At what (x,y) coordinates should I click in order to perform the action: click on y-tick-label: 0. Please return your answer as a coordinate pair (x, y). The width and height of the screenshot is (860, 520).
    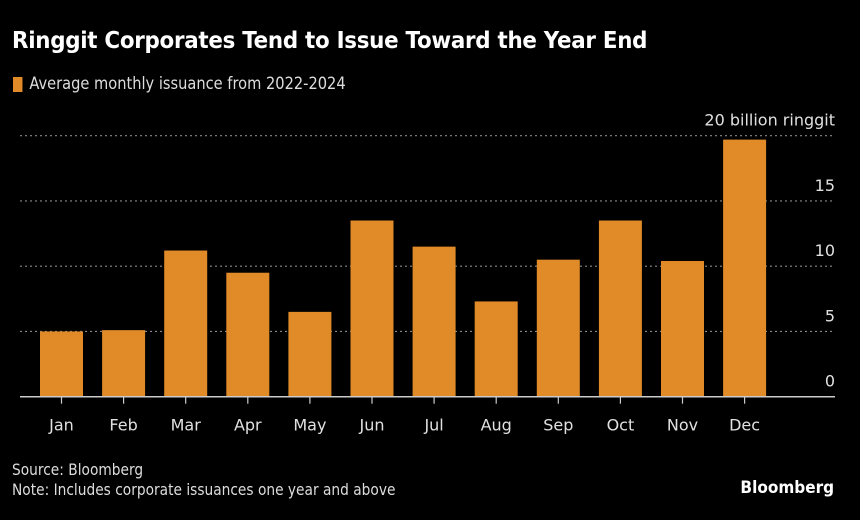
    Looking at the image, I should click on (830, 381).